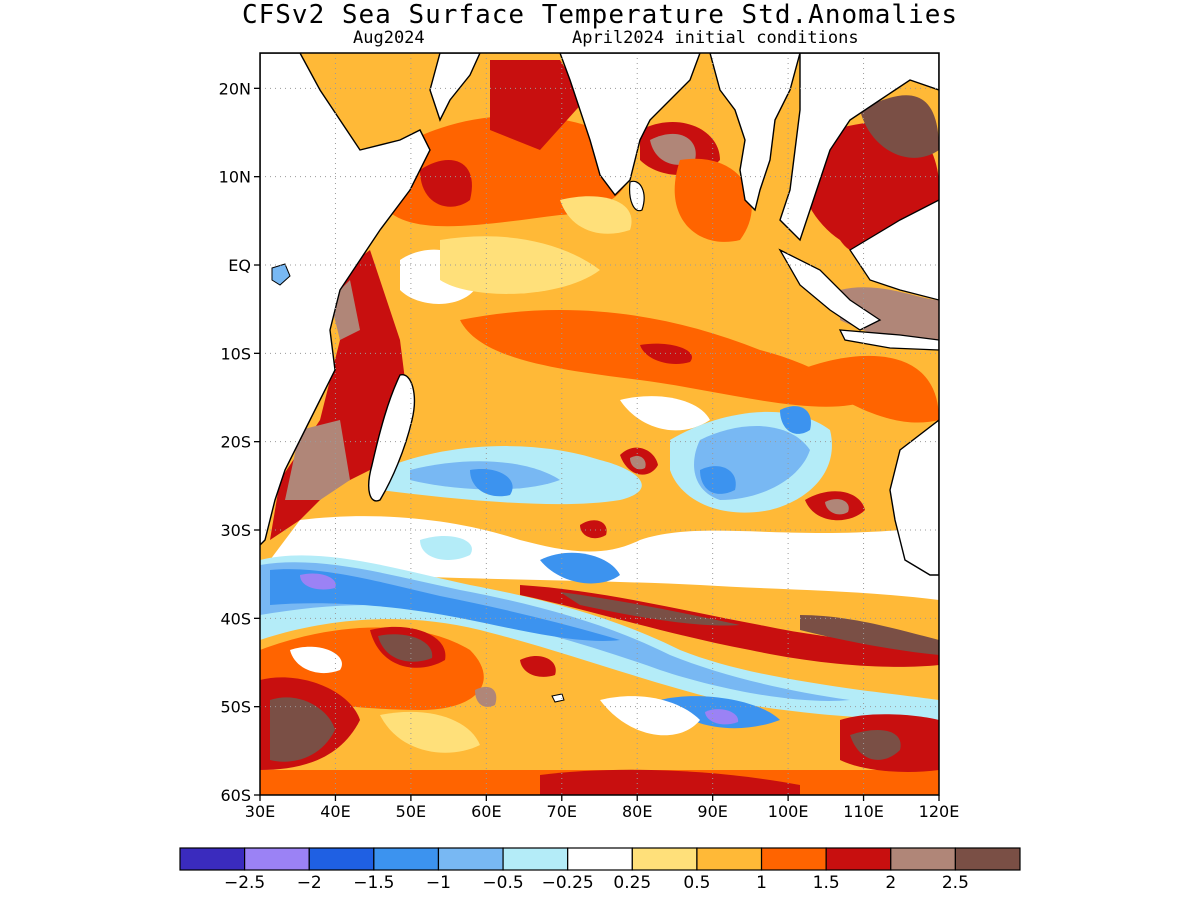 This screenshot has height=904, width=1200. Describe the element at coordinates (235, 618) in the screenshot. I see `lat-tick-label: 40S` at that location.